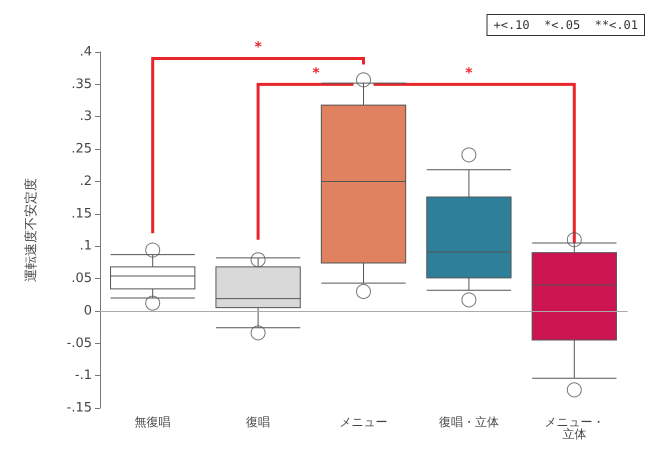  What do you see at coordinates (81, 278) in the screenshot?
I see `y-tick-label: .05` at bounding box center [81, 278].